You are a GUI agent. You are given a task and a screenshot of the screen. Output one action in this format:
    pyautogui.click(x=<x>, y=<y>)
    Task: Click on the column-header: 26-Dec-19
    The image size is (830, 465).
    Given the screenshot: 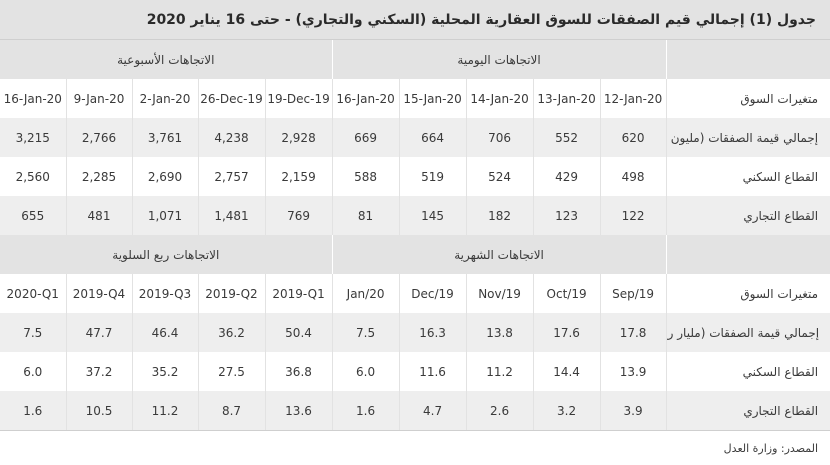 What is the action you would take?
    pyautogui.click(x=232, y=98)
    